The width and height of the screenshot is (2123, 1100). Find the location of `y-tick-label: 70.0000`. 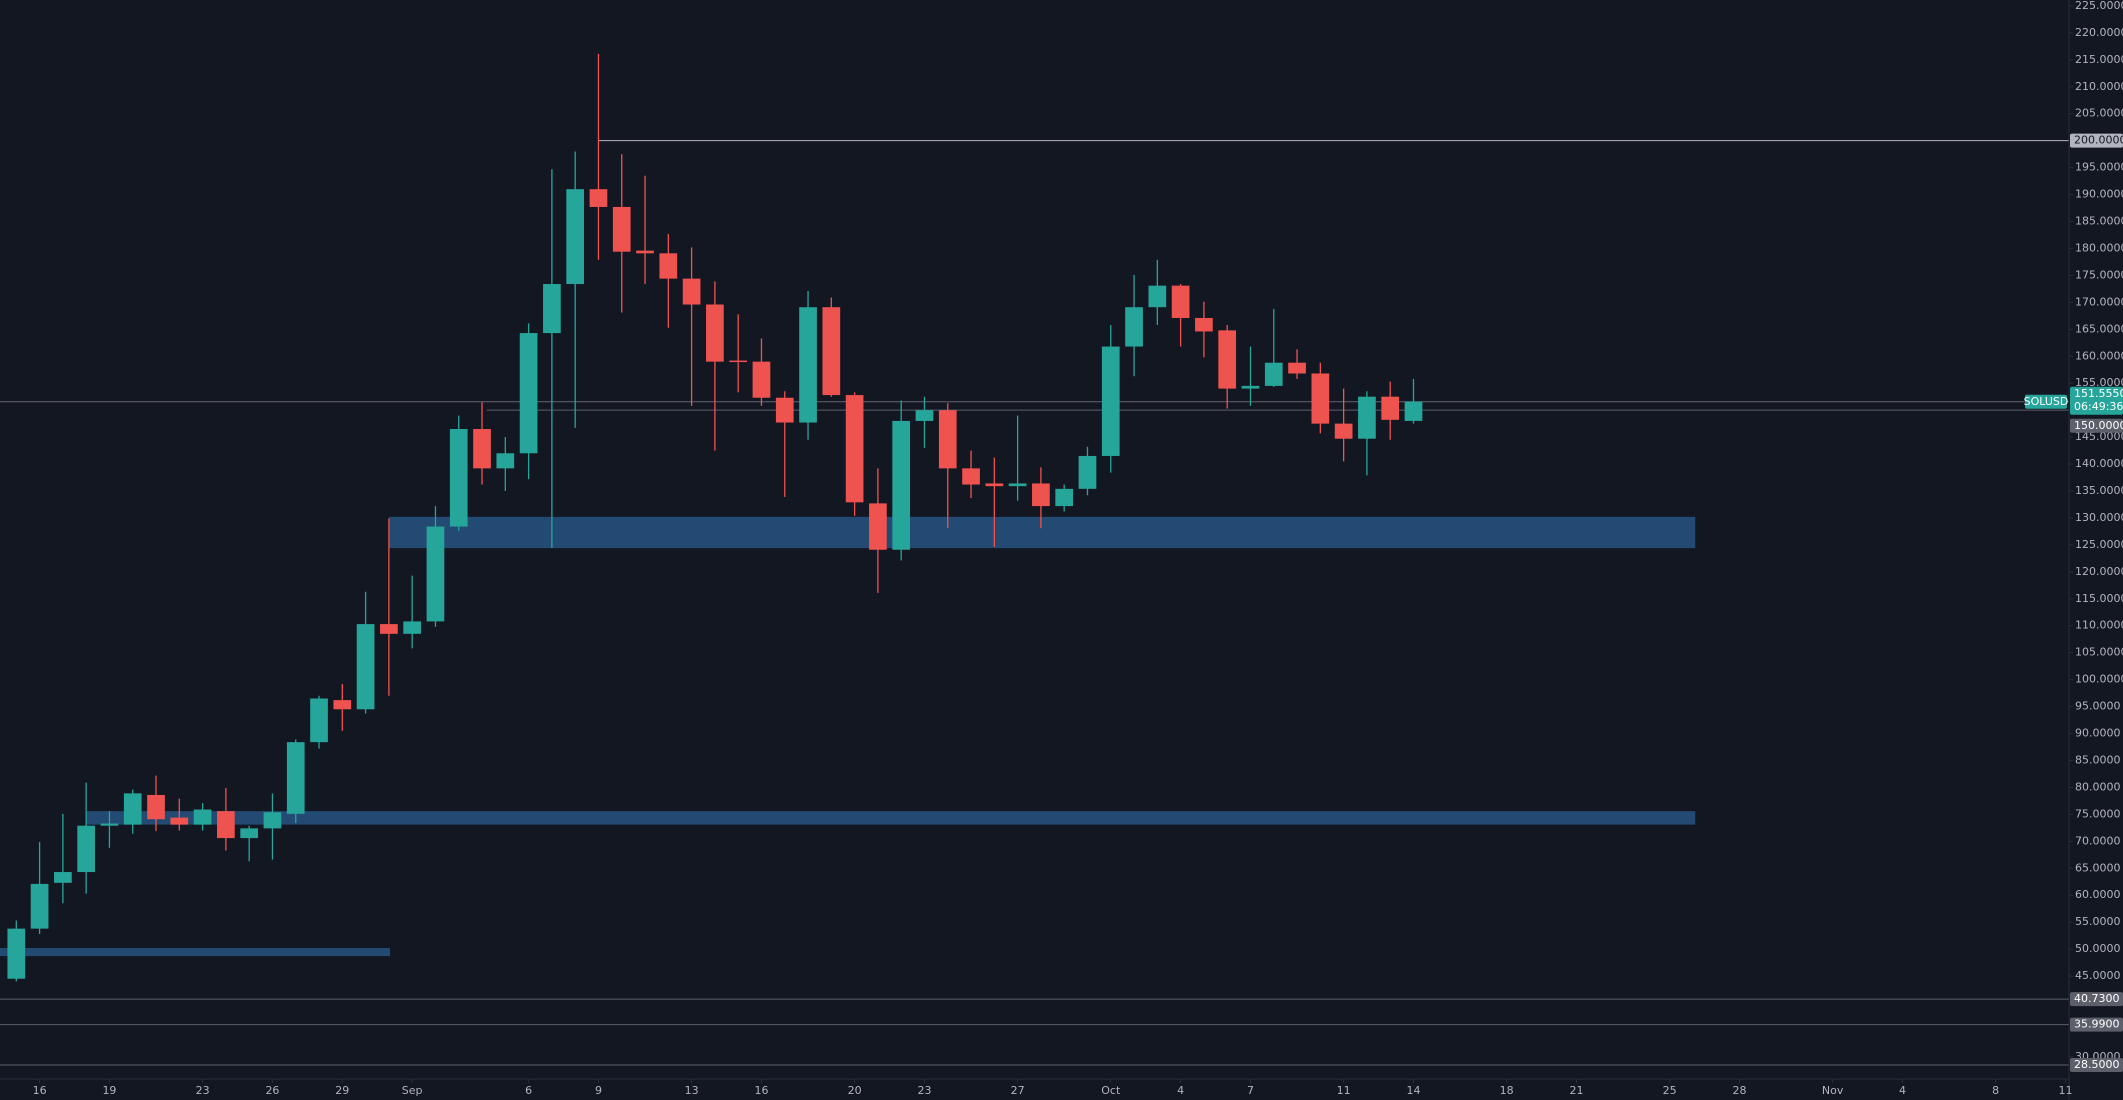

y-tick-label: 70.0000 is located at coordinates (2098, 840).